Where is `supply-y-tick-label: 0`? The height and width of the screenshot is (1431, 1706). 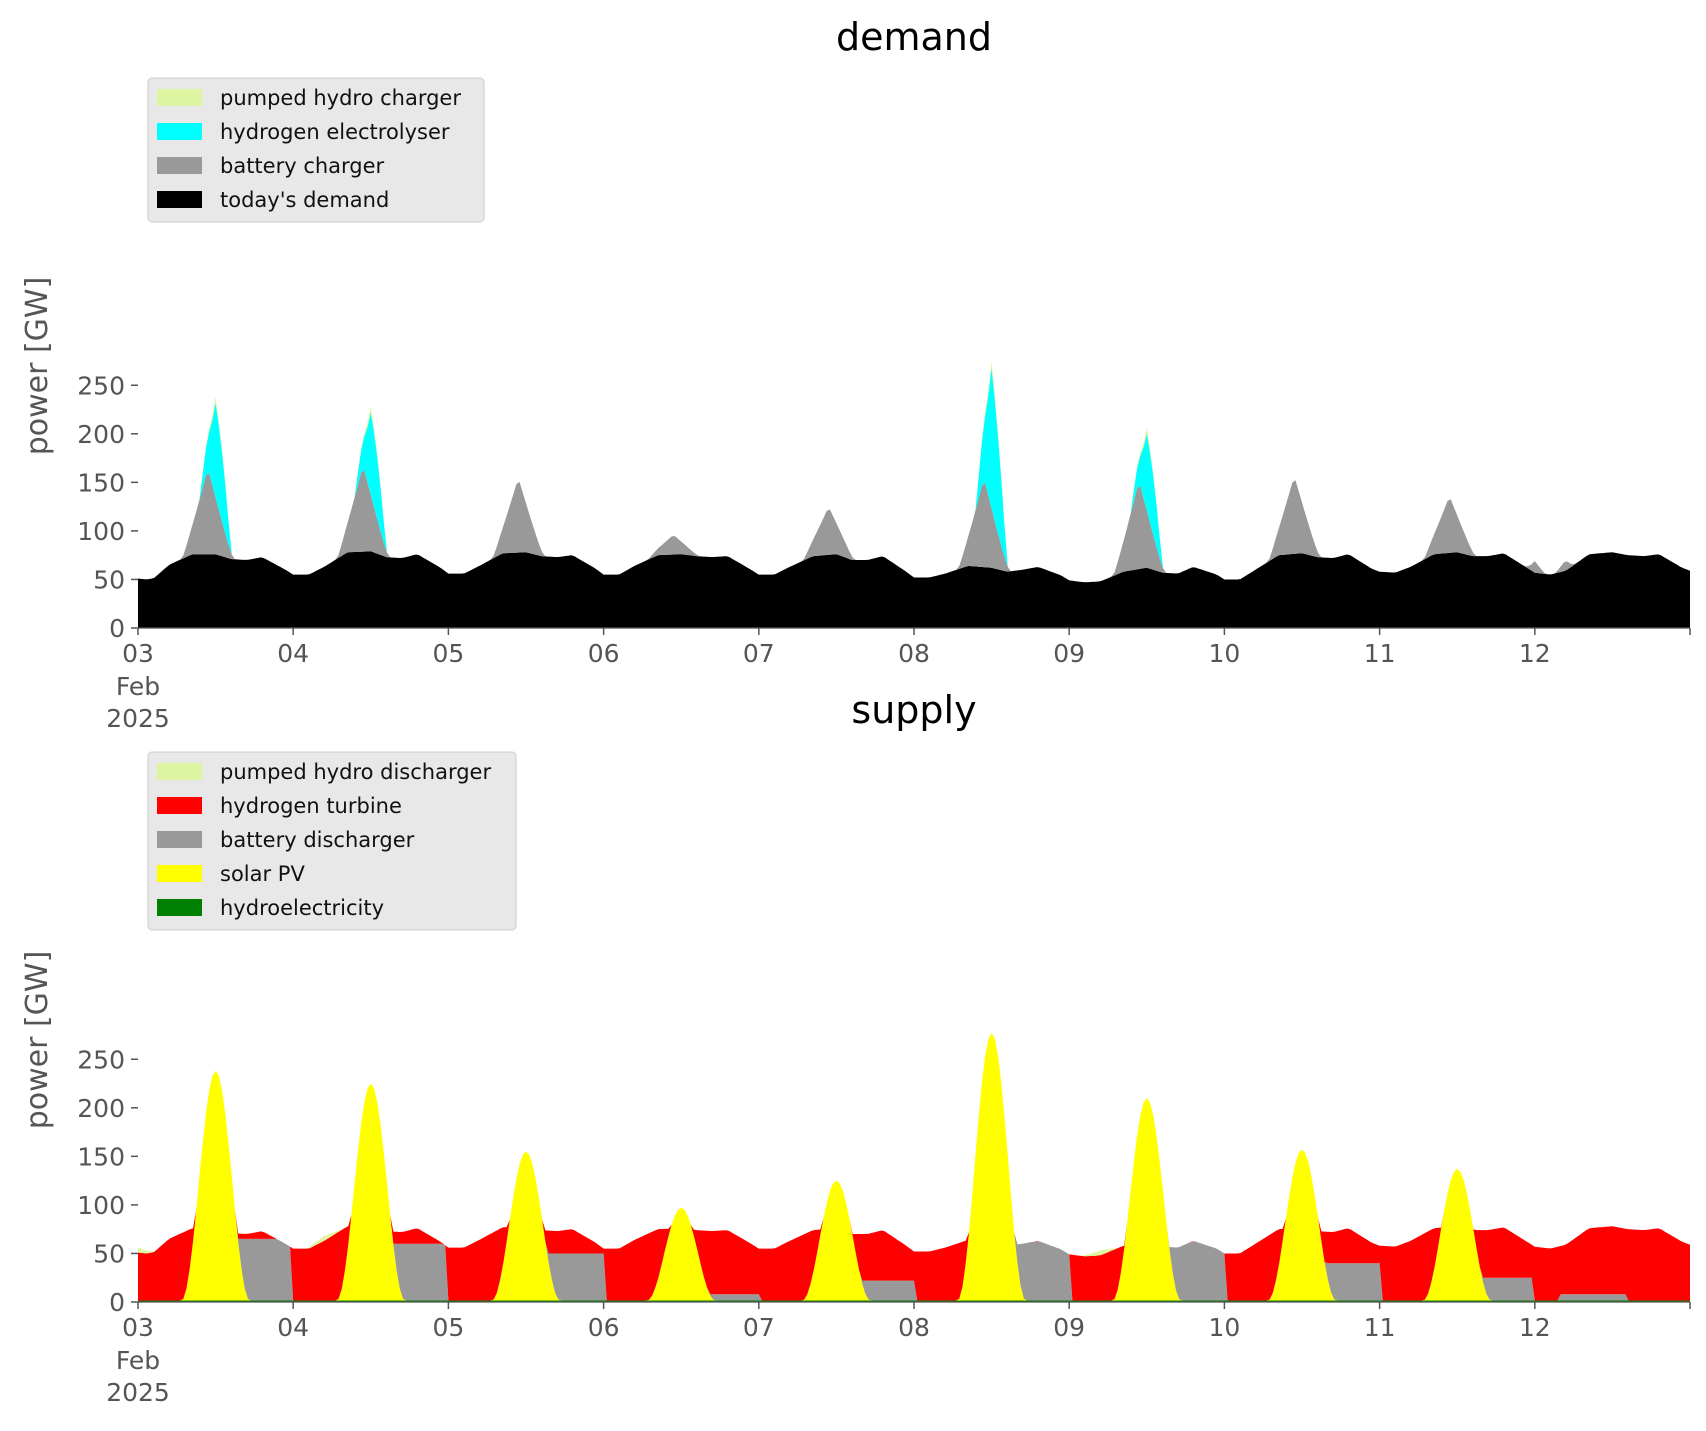 supply-y-tick-label: 0 is located at coordinates (117, 1302).